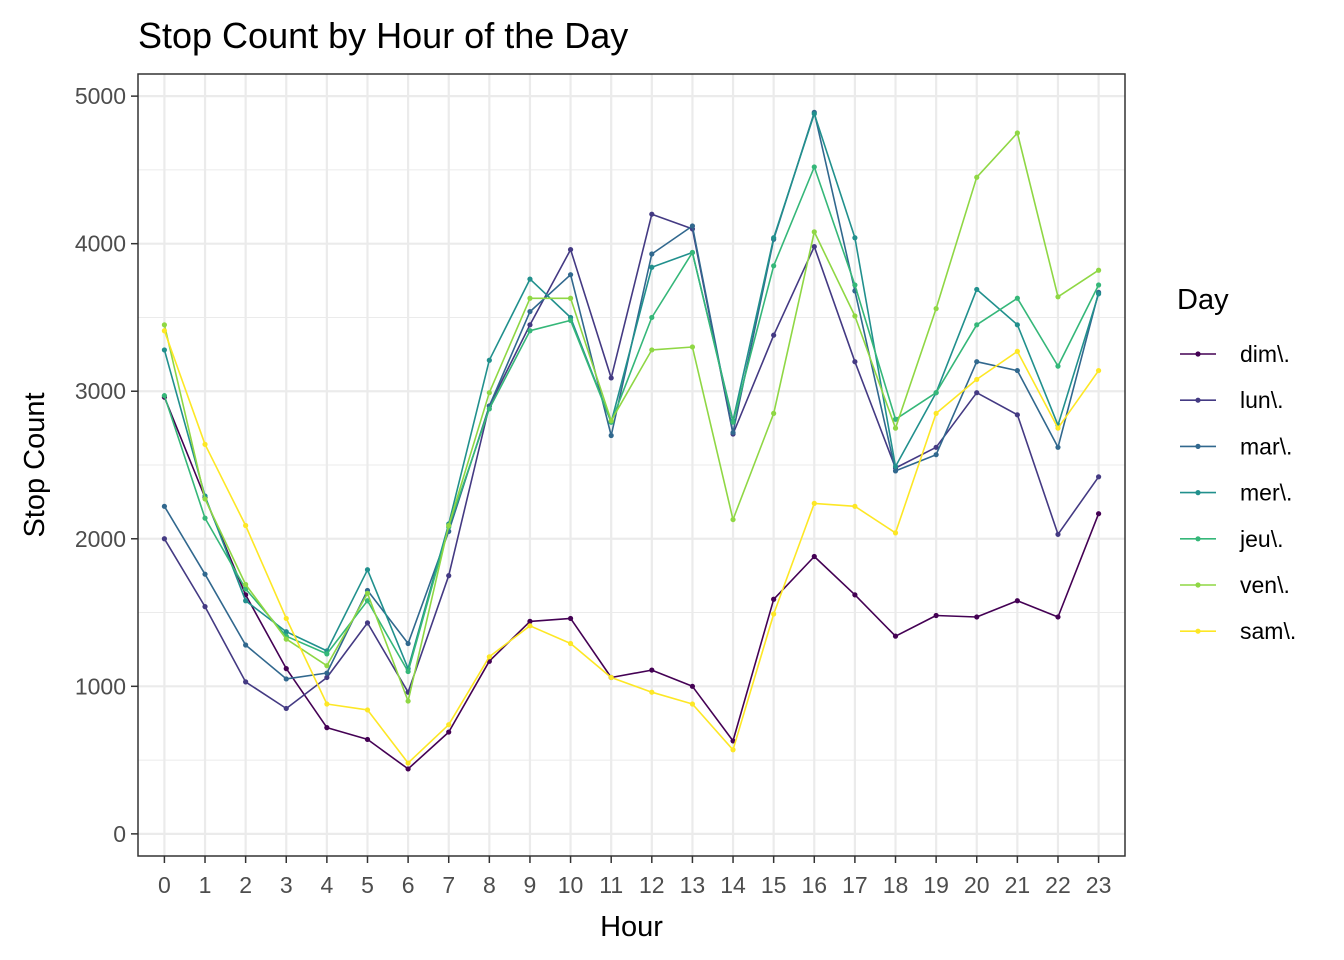 Image resolution: width=1344 pixels, height=960 pixels. Describe the element at coordinates (1235, 354) in the screenshot. I see `legend-item: dim\.` at that location.